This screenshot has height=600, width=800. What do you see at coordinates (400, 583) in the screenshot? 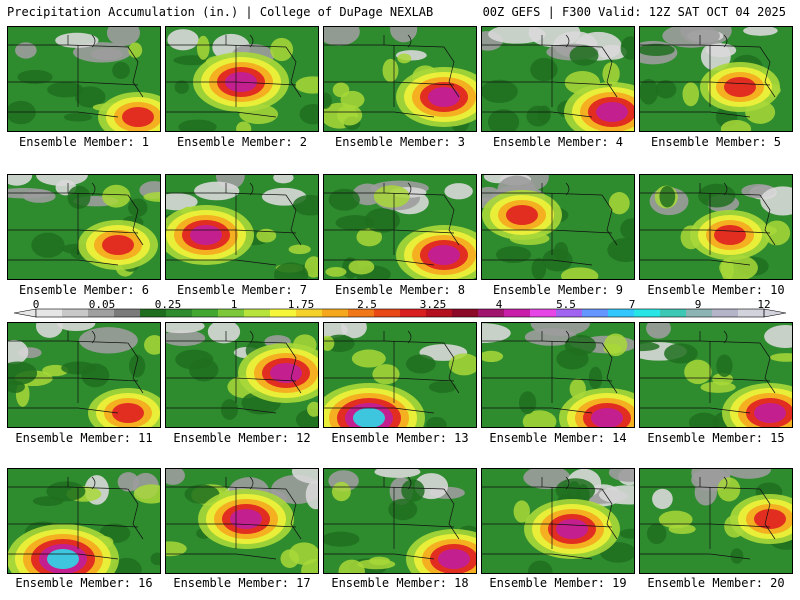
I see `ensemble-member-label: Ensemble Member: 18` at bounding box center [400, 583].